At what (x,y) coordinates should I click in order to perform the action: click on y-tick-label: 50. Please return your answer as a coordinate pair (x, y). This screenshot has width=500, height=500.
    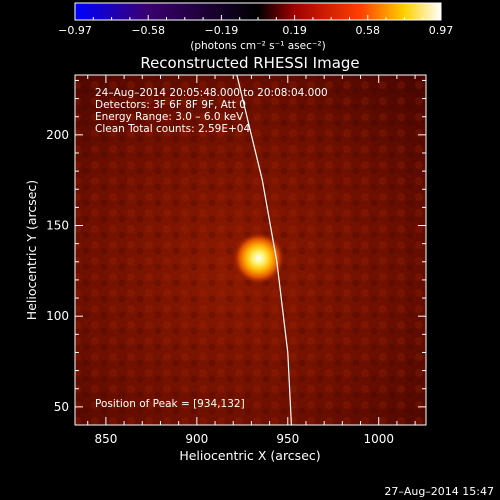
    Looking at the image, I should click on (61, 407).